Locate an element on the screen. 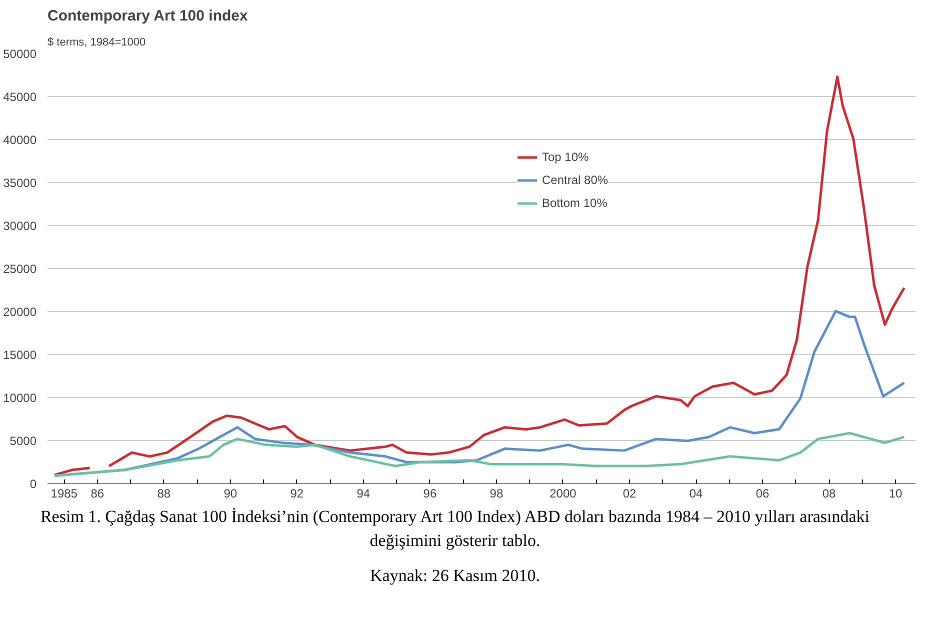 This screenshot has height=633, width=932. y-tick-label: 5000 is located at coordinates (23, 441).